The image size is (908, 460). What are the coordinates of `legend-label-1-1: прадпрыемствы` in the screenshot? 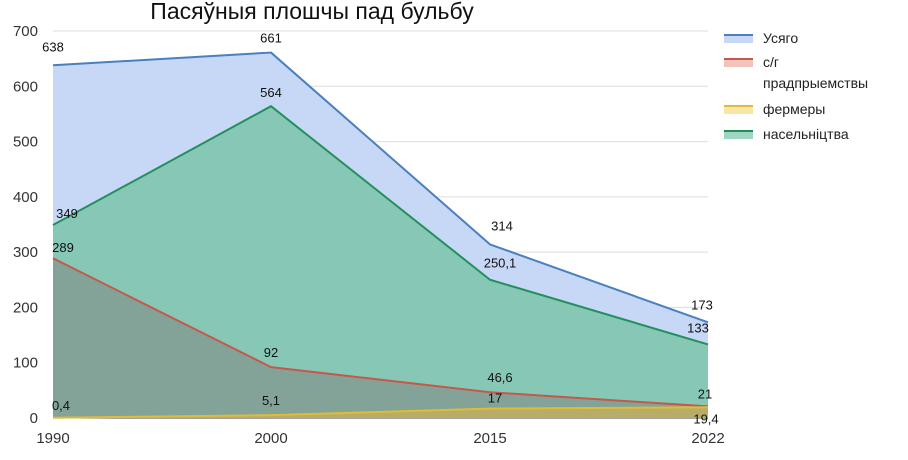 It's located at (815, 83).